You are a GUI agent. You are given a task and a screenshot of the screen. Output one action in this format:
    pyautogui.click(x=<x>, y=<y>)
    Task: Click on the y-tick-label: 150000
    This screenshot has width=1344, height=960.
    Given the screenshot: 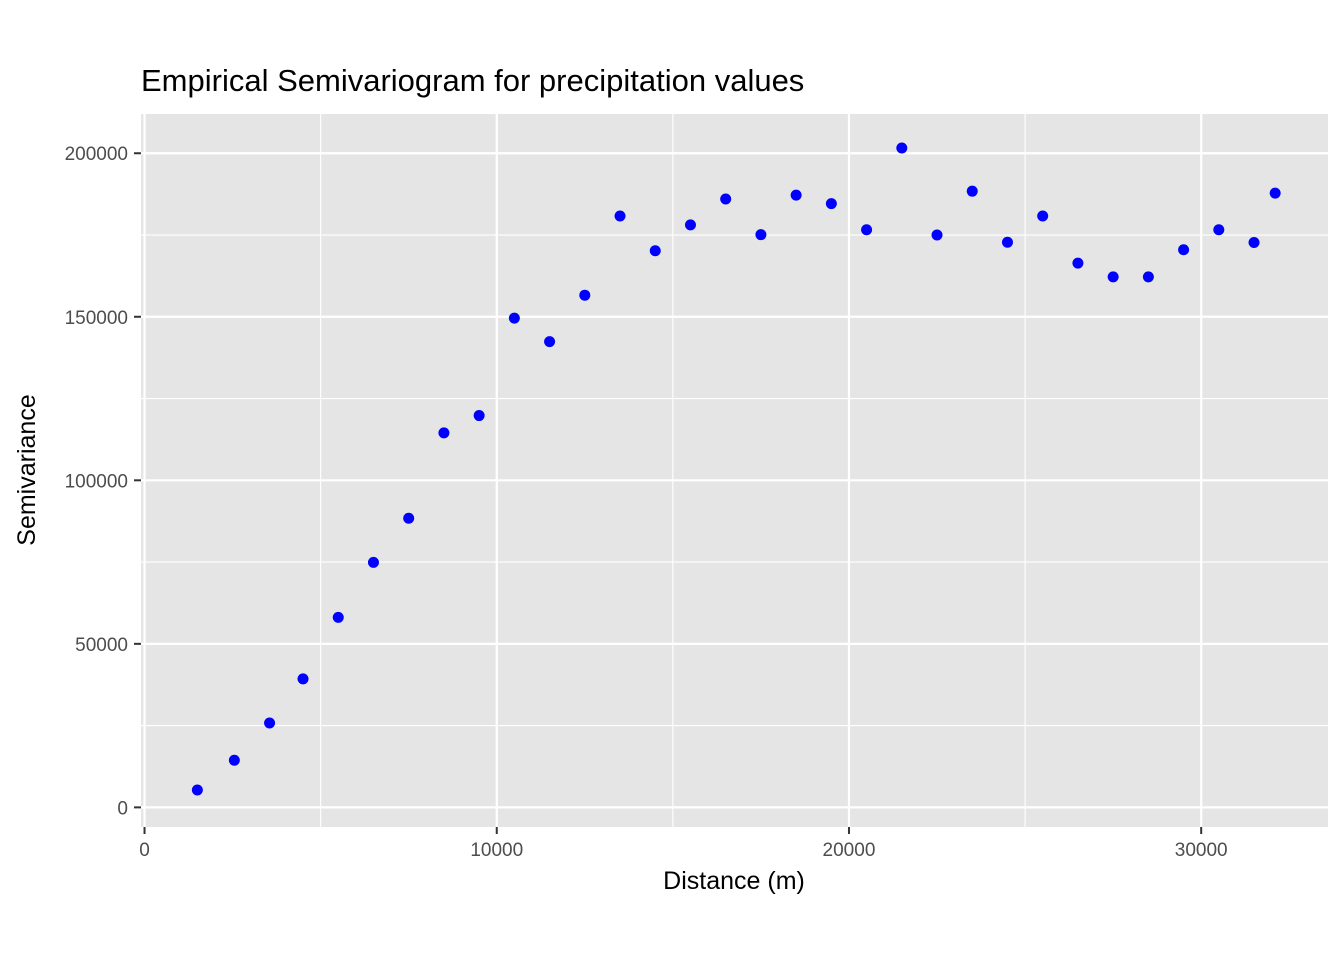 What is the action you would take?
    pyautogui.click(x=96, y=318)
    